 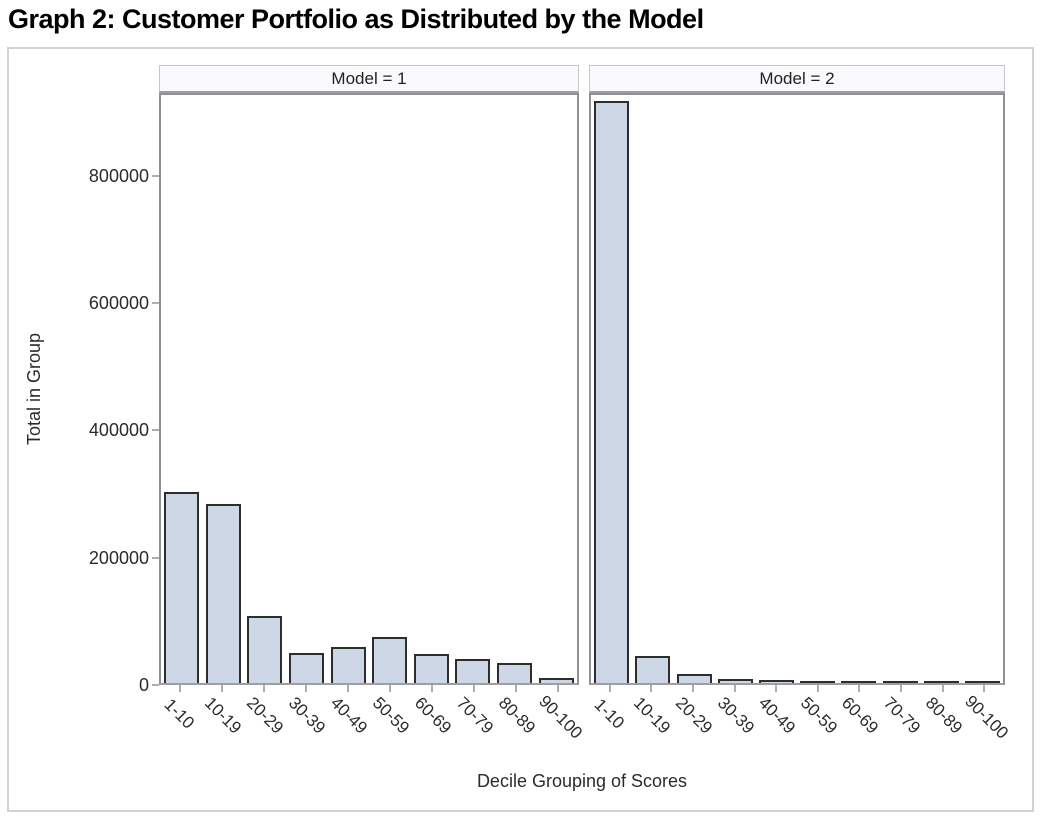 What do you see at coordinates (609, 713) in the screenshot?
I see `x-tick-label: 1-10` at bounding box center [609, 713].